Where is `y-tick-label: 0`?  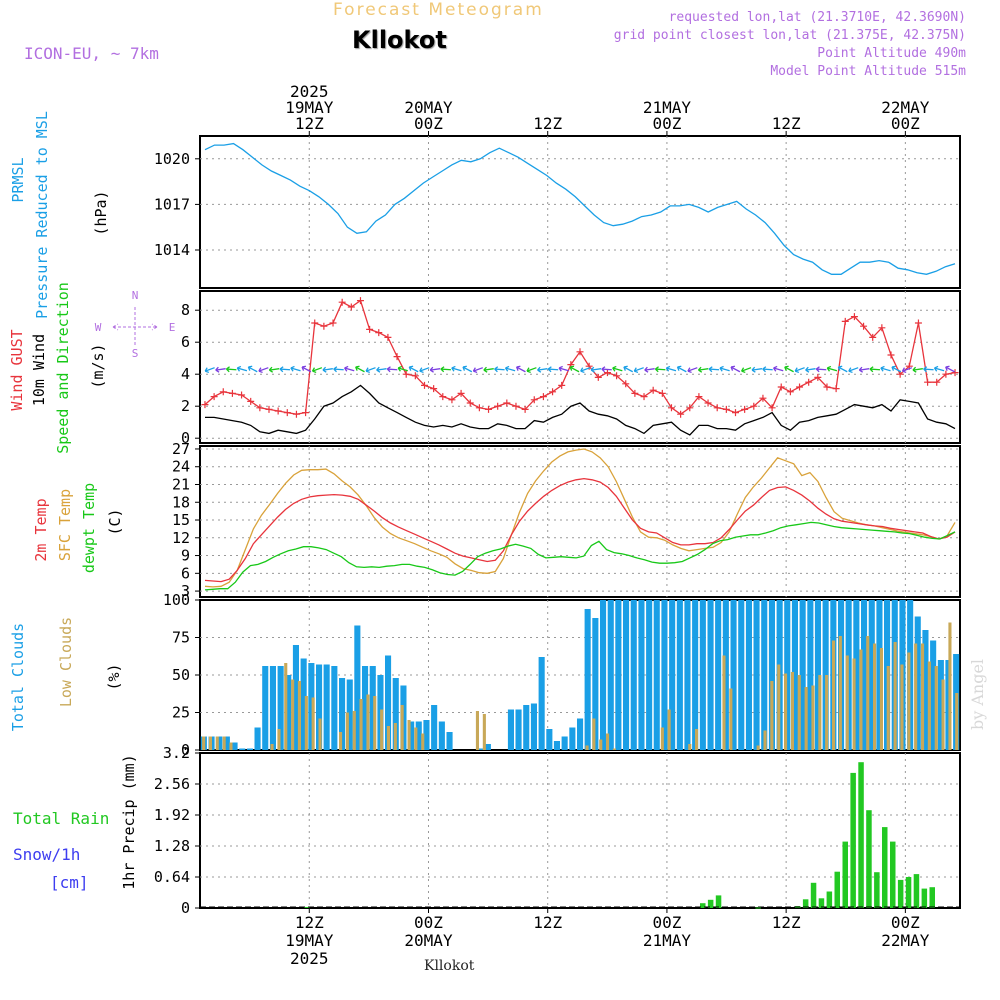
y-tick-label: 0 is located at coordinates (185, 908).